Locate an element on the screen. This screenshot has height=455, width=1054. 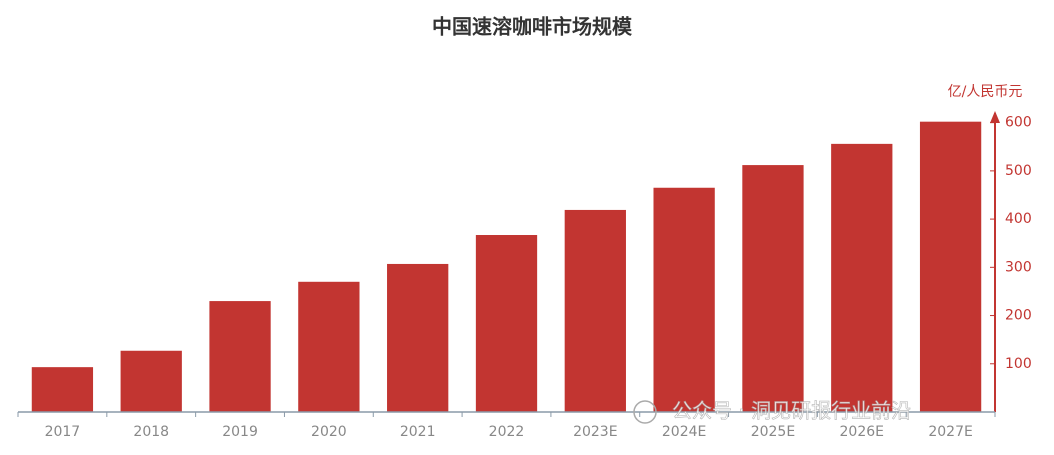
x-tick-label: 2025E is located at coordinates (773, 432).